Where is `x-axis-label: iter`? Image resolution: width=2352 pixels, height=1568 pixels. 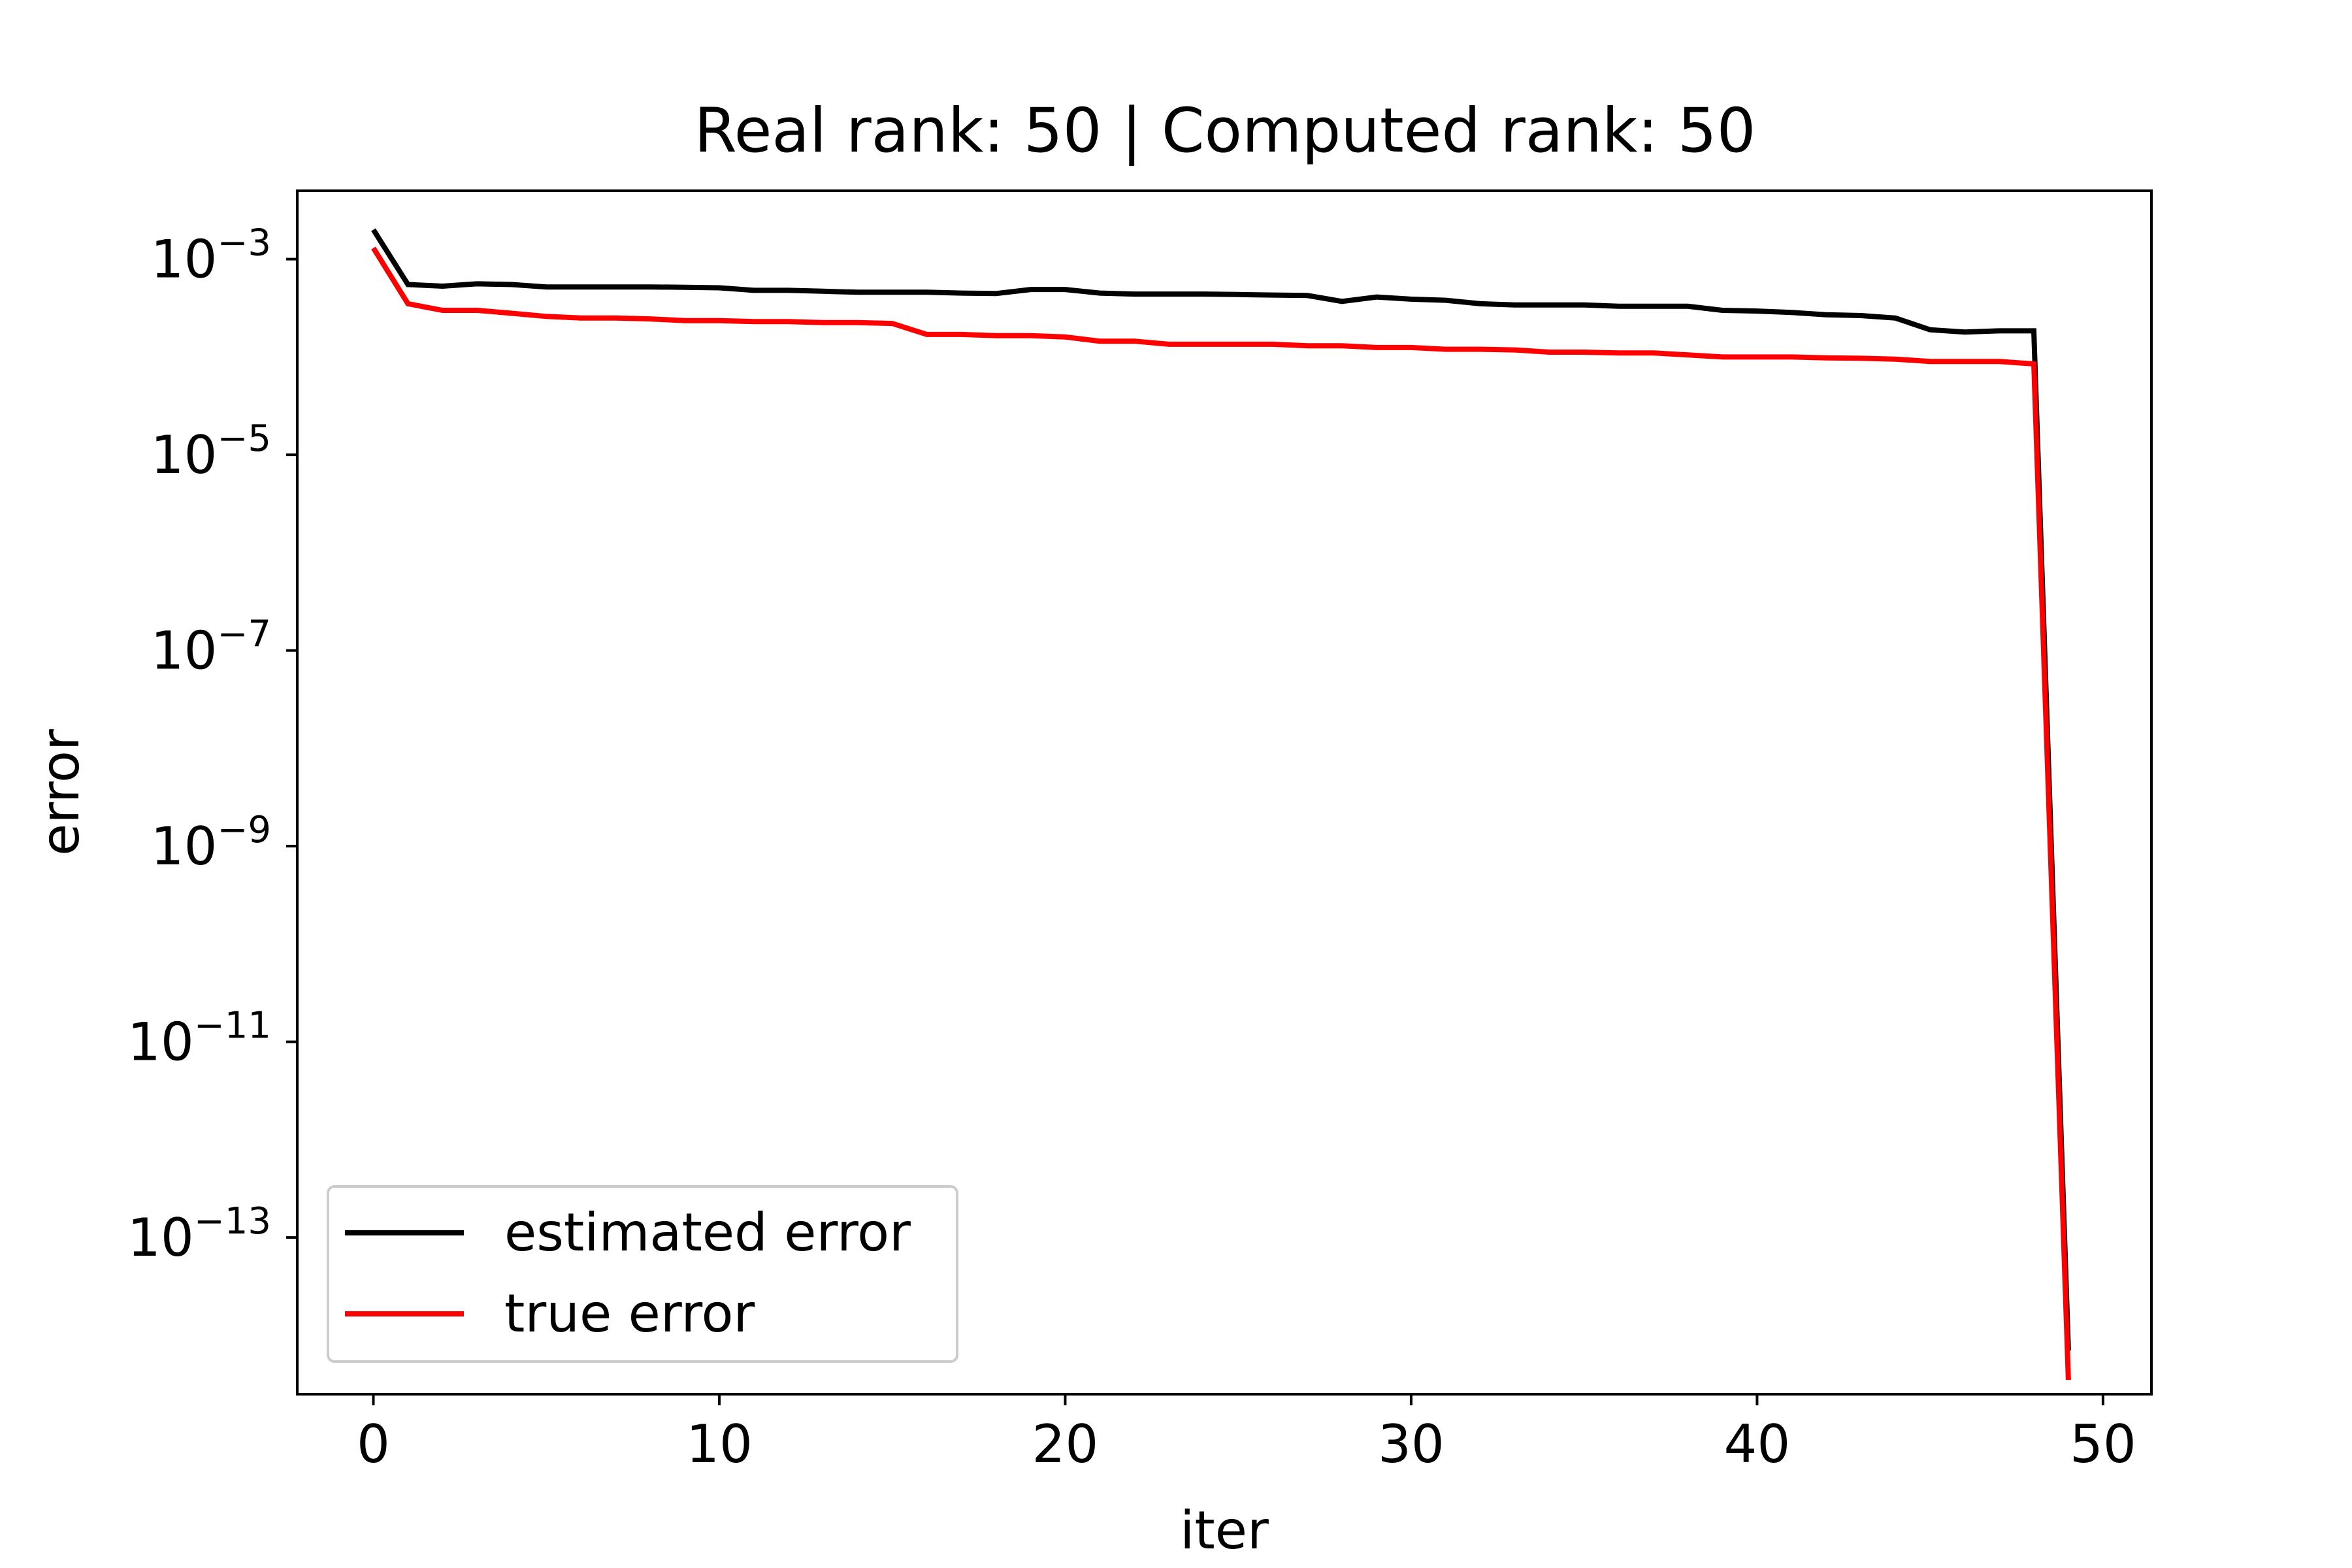
x-axis-label: iter is located at coordinates (1224, 1530).